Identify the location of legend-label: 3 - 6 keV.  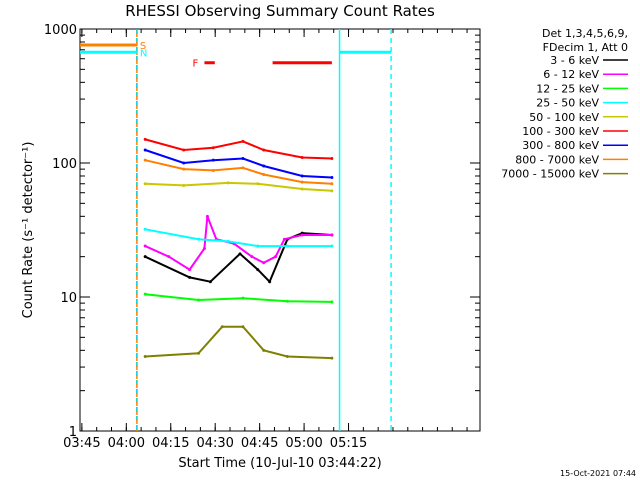
(574, 60).